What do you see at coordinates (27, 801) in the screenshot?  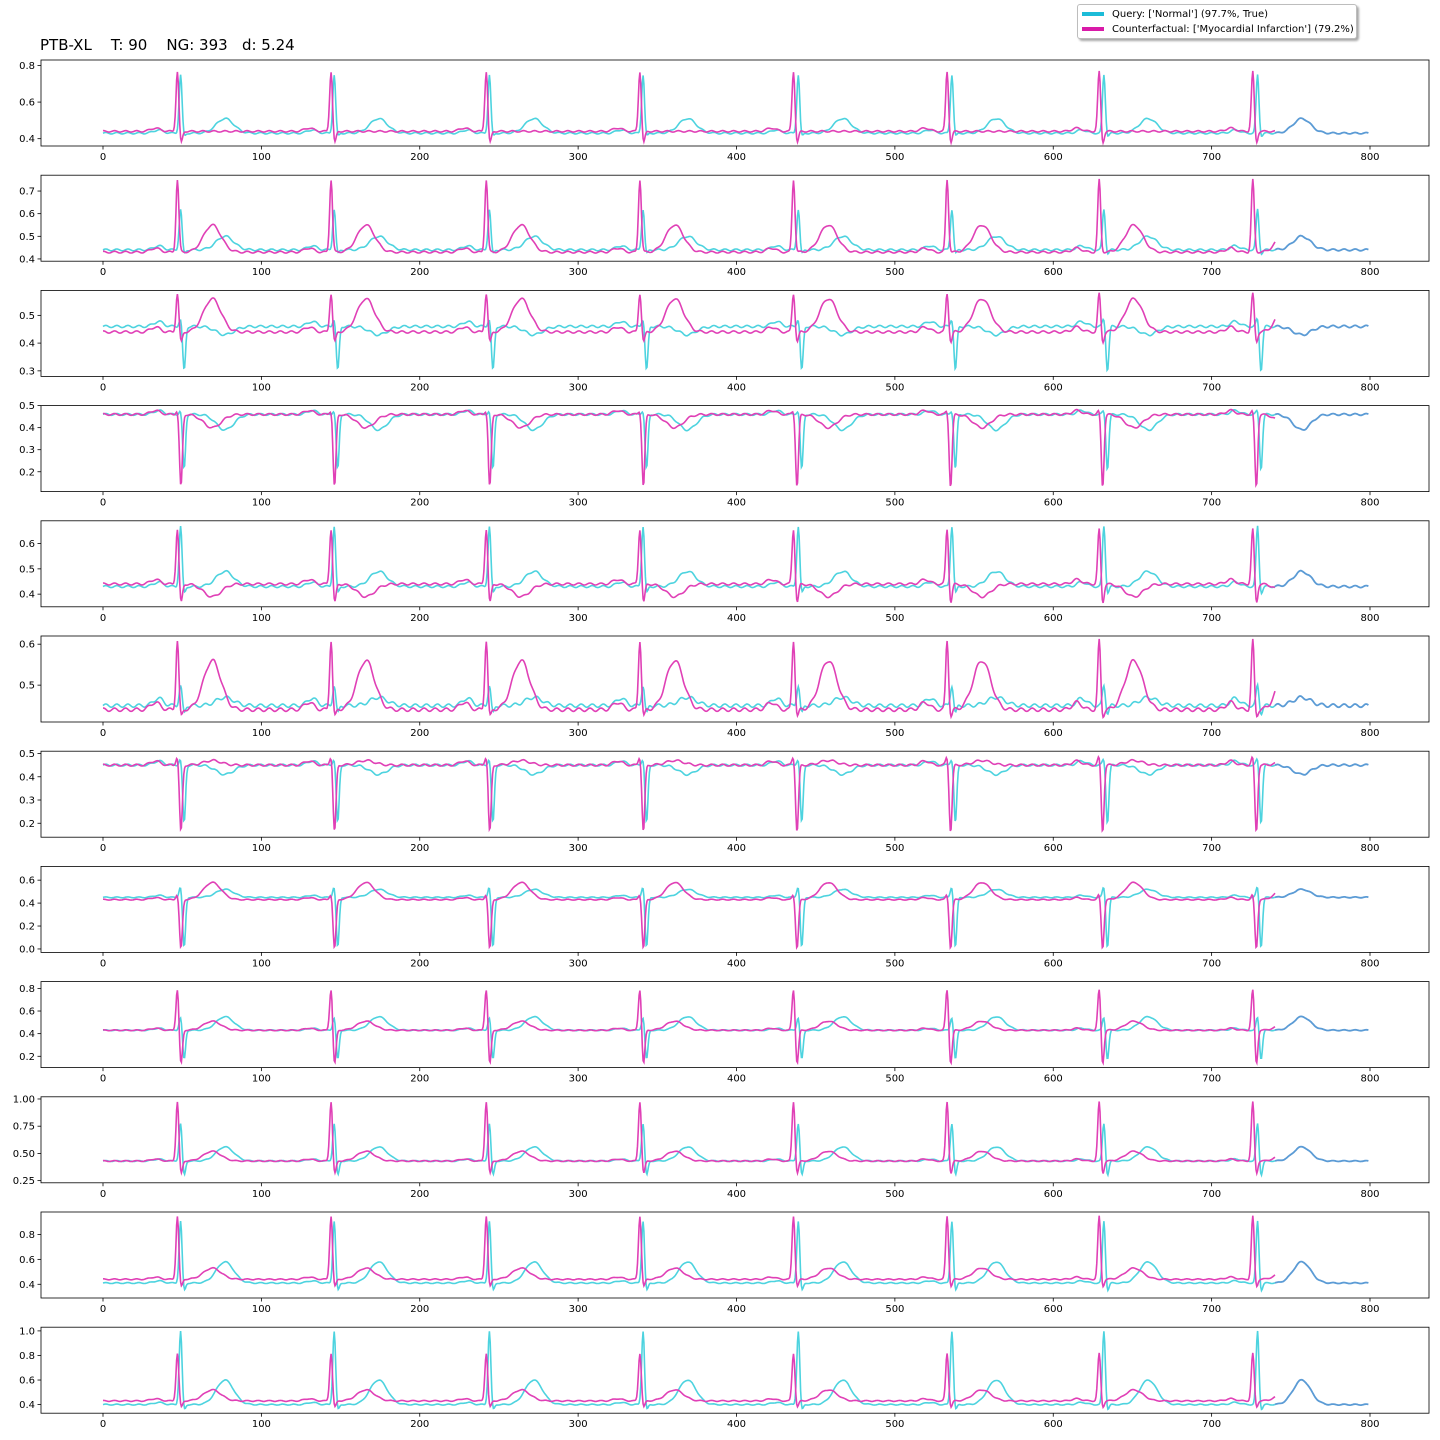 I see `y-tick-label: 0.3` at bounding box center [27, 801].